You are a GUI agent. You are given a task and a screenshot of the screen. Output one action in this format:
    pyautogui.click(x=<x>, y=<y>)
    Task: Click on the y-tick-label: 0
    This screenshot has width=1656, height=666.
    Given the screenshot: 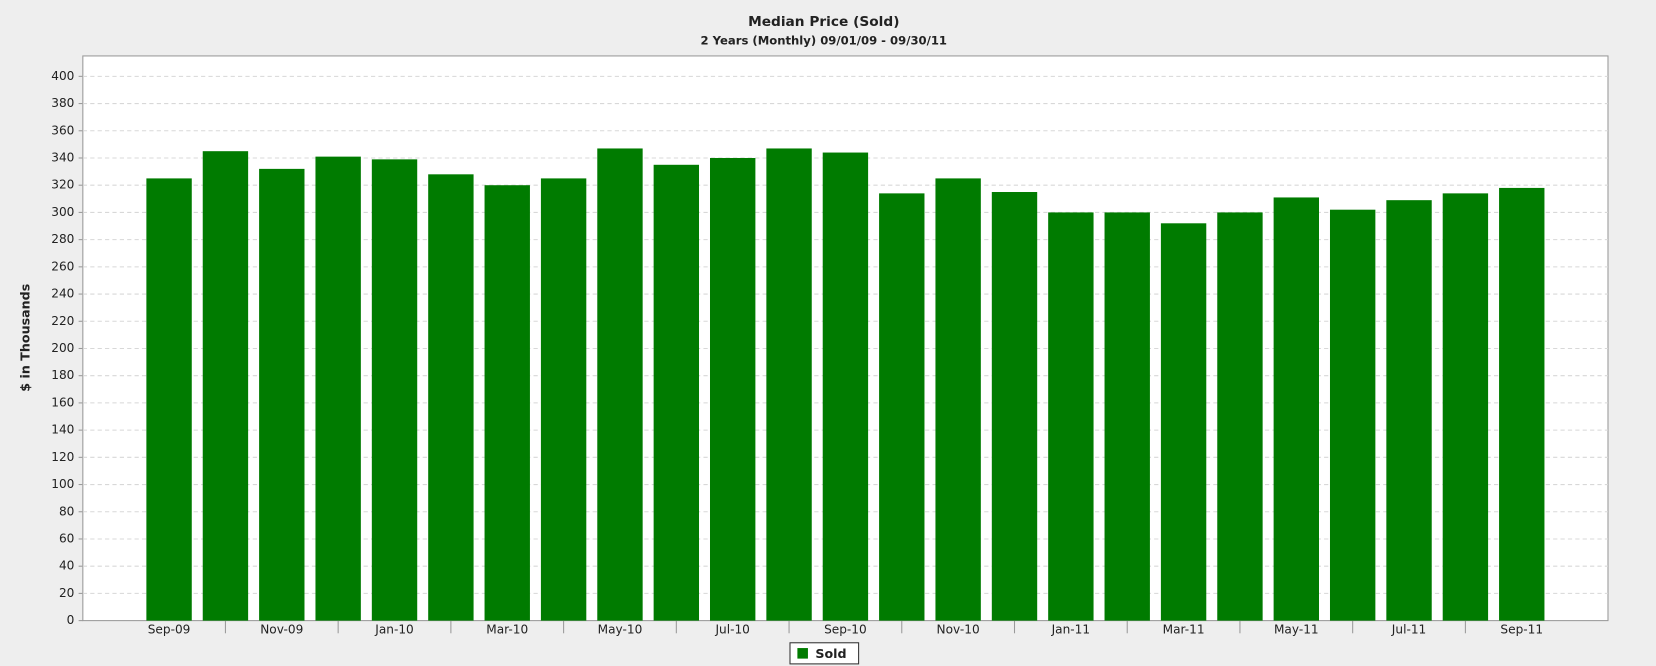 What is the action you would take?
    pyautogui.click(x=71, y=620)
    